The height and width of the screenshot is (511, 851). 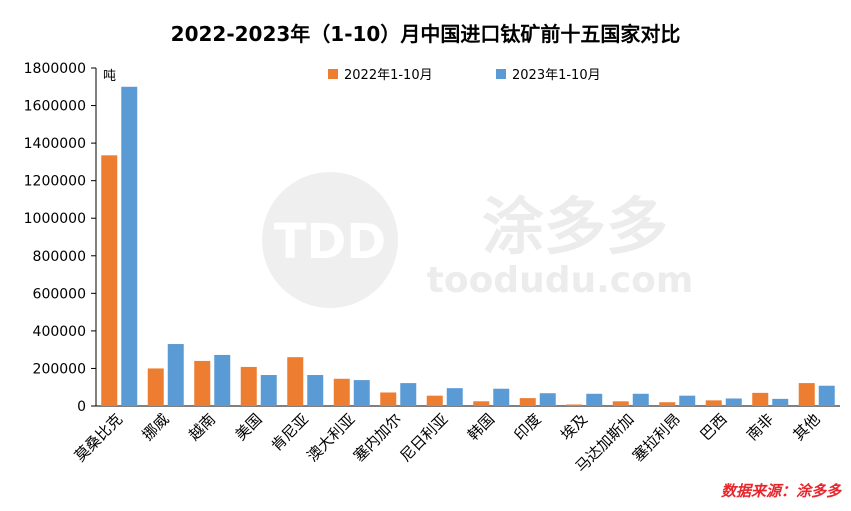 I want to click on x-tick-label: 尼日利亚, so click(x=423, y=437).